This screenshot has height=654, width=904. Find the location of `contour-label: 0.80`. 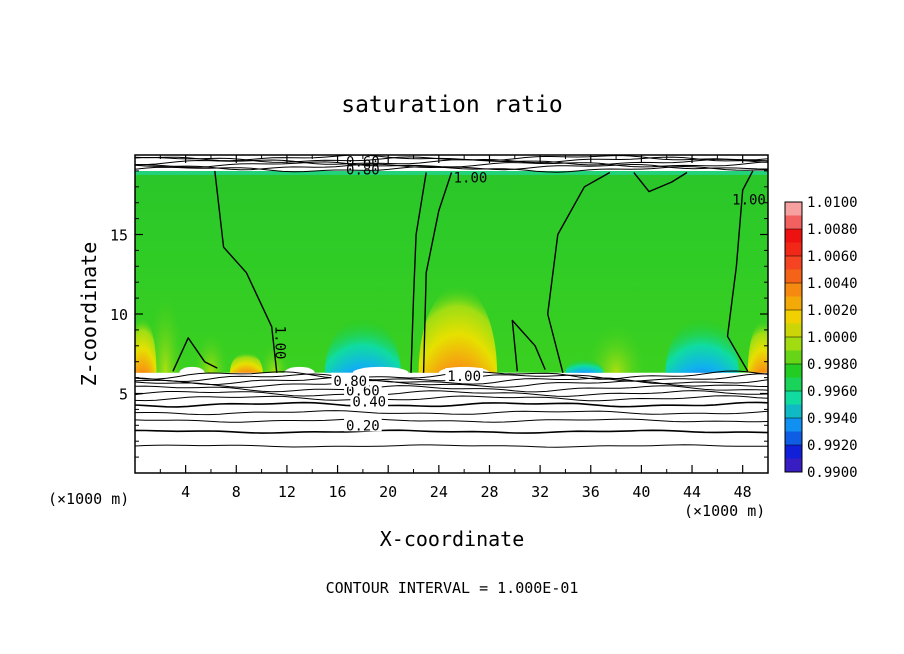

contour-label: 0.80 is located at coordinates (350, 381).